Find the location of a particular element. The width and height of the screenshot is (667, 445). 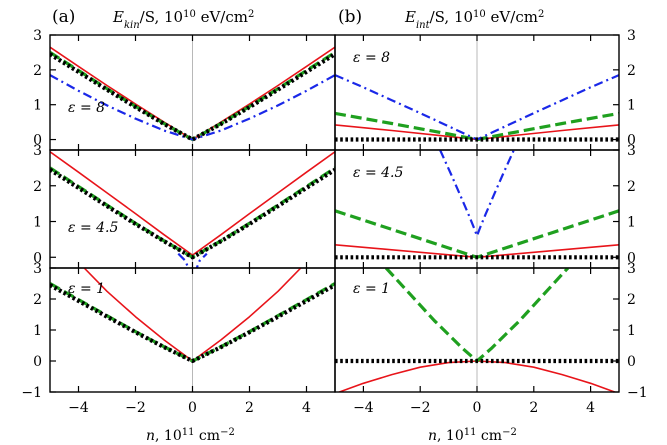

panel-label-a: (a) is located at coordinates (63, 17).